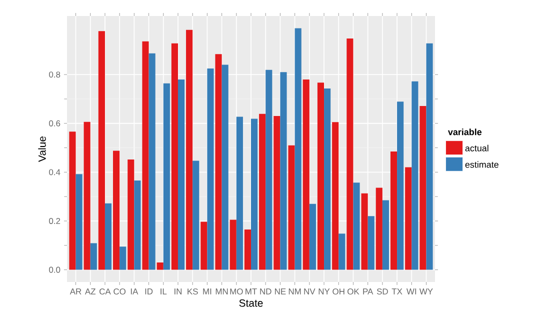 The height and width of the screenshot is (329, 540). What do you see at coordinates (397, 291) in the screenshot?
I see `x-tick-label: TX` at bounding box center [397, 291].